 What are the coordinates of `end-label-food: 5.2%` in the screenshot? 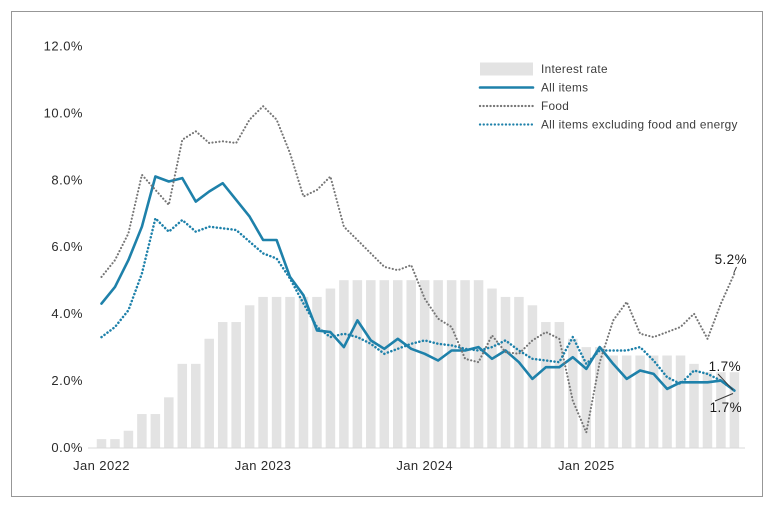 It's located at (731, 259).